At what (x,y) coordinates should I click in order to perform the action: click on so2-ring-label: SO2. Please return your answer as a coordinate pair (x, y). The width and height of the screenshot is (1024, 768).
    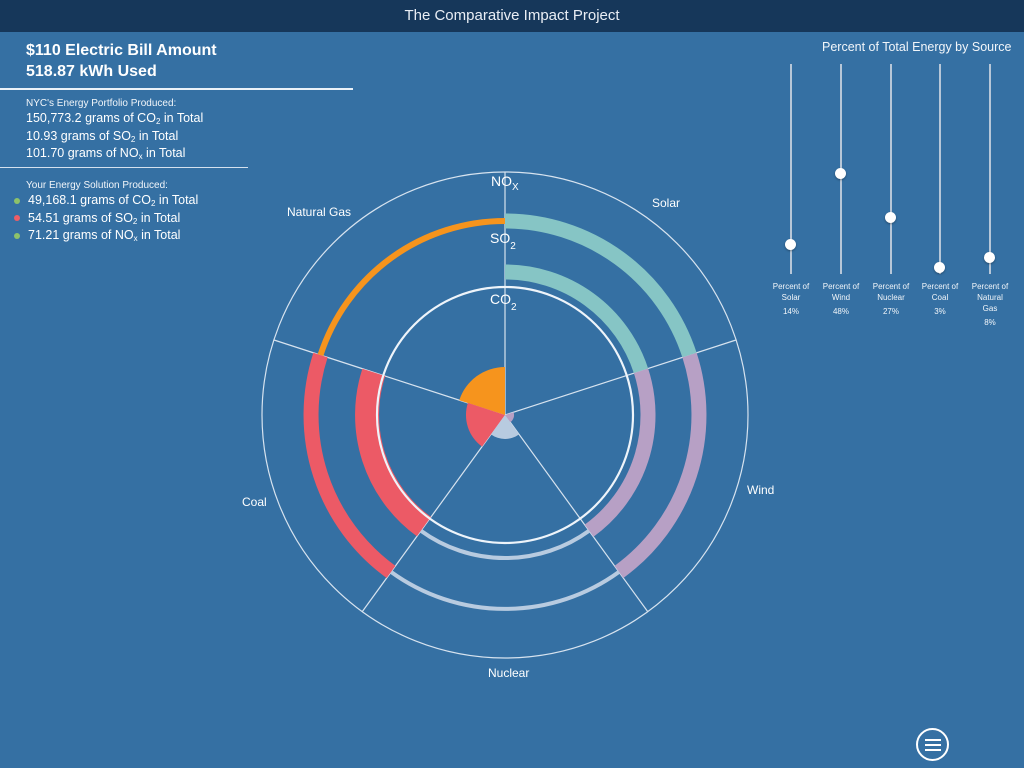
    Looking at the image, I should click on (503, 241).